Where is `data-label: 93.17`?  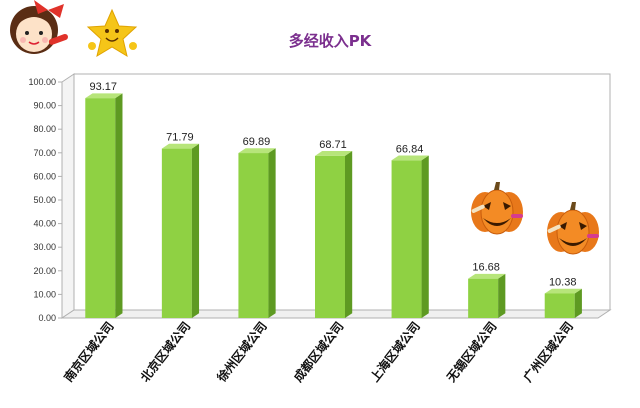
data-label: 93.17 is located at coordinates (104, 87).